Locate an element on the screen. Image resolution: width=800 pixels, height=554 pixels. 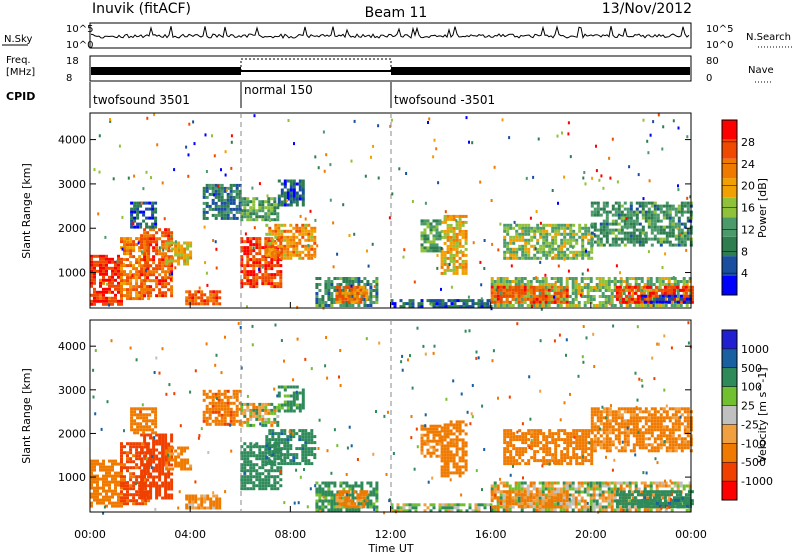
velocity-colorbar-frame is located at coordinates (729, 415).